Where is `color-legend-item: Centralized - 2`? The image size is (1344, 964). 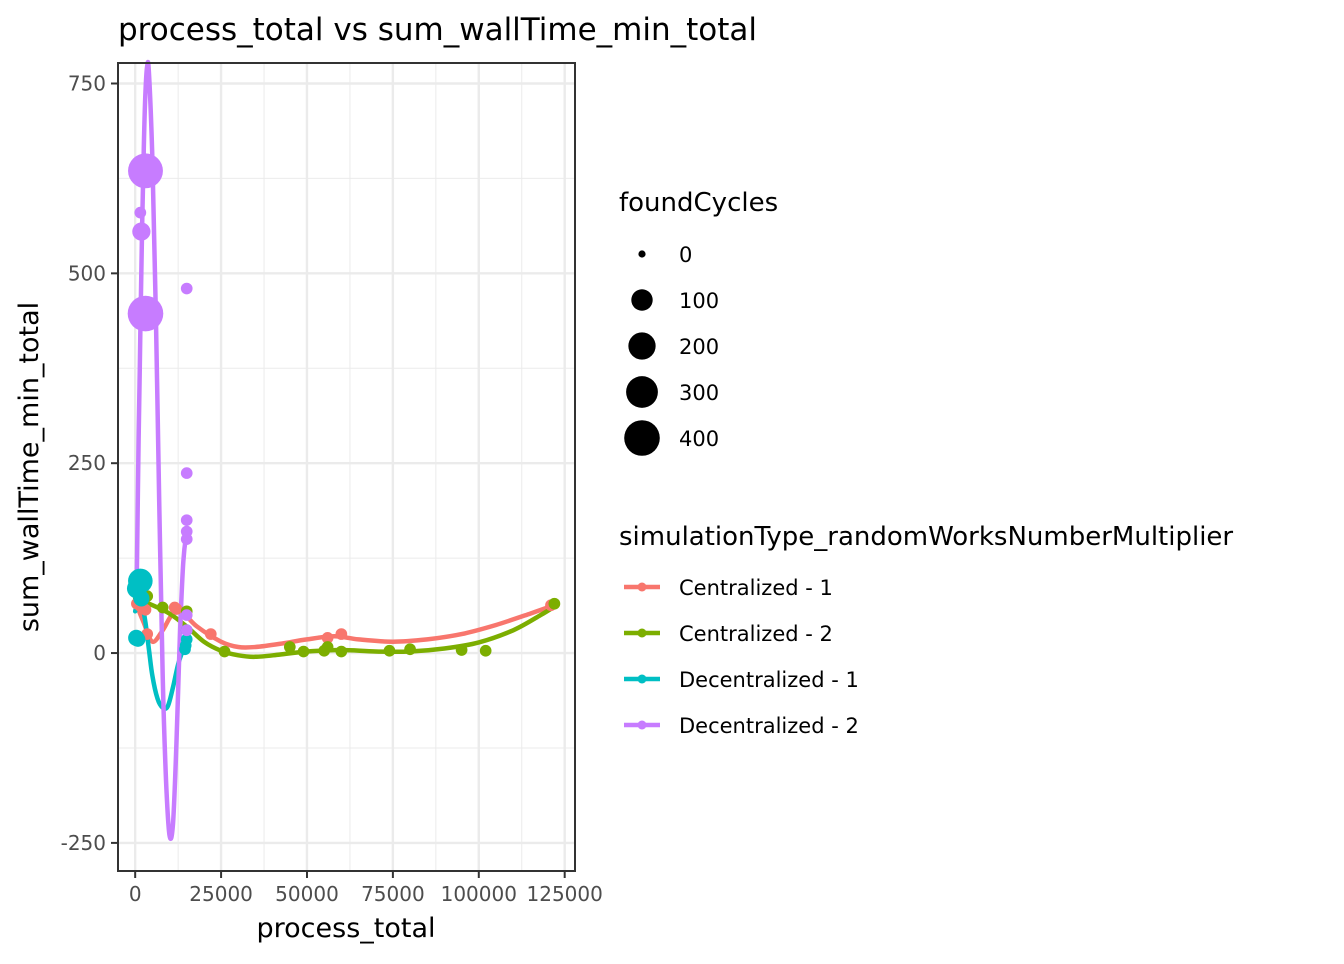 color-legend-item: Centralized - 2 is located at coordinates (728, 634).